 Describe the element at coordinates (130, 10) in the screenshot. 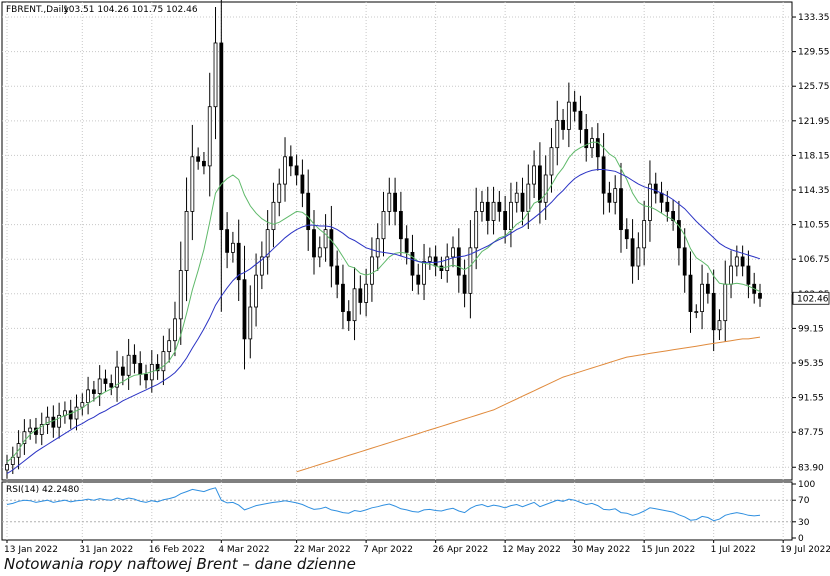

I see `ohlc-header: 103.51 104.26 101.75 102.46` at that location.